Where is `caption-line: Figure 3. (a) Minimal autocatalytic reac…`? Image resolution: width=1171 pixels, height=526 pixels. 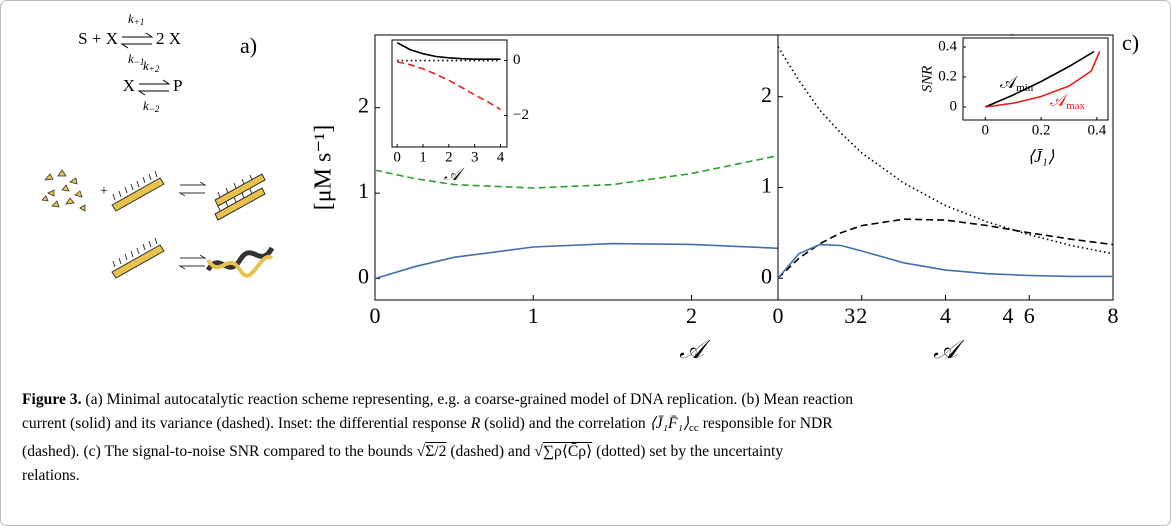
caption-line: Figure 3. (a) Minimal autocatalytic reac… is located at coordinates (437, 400).